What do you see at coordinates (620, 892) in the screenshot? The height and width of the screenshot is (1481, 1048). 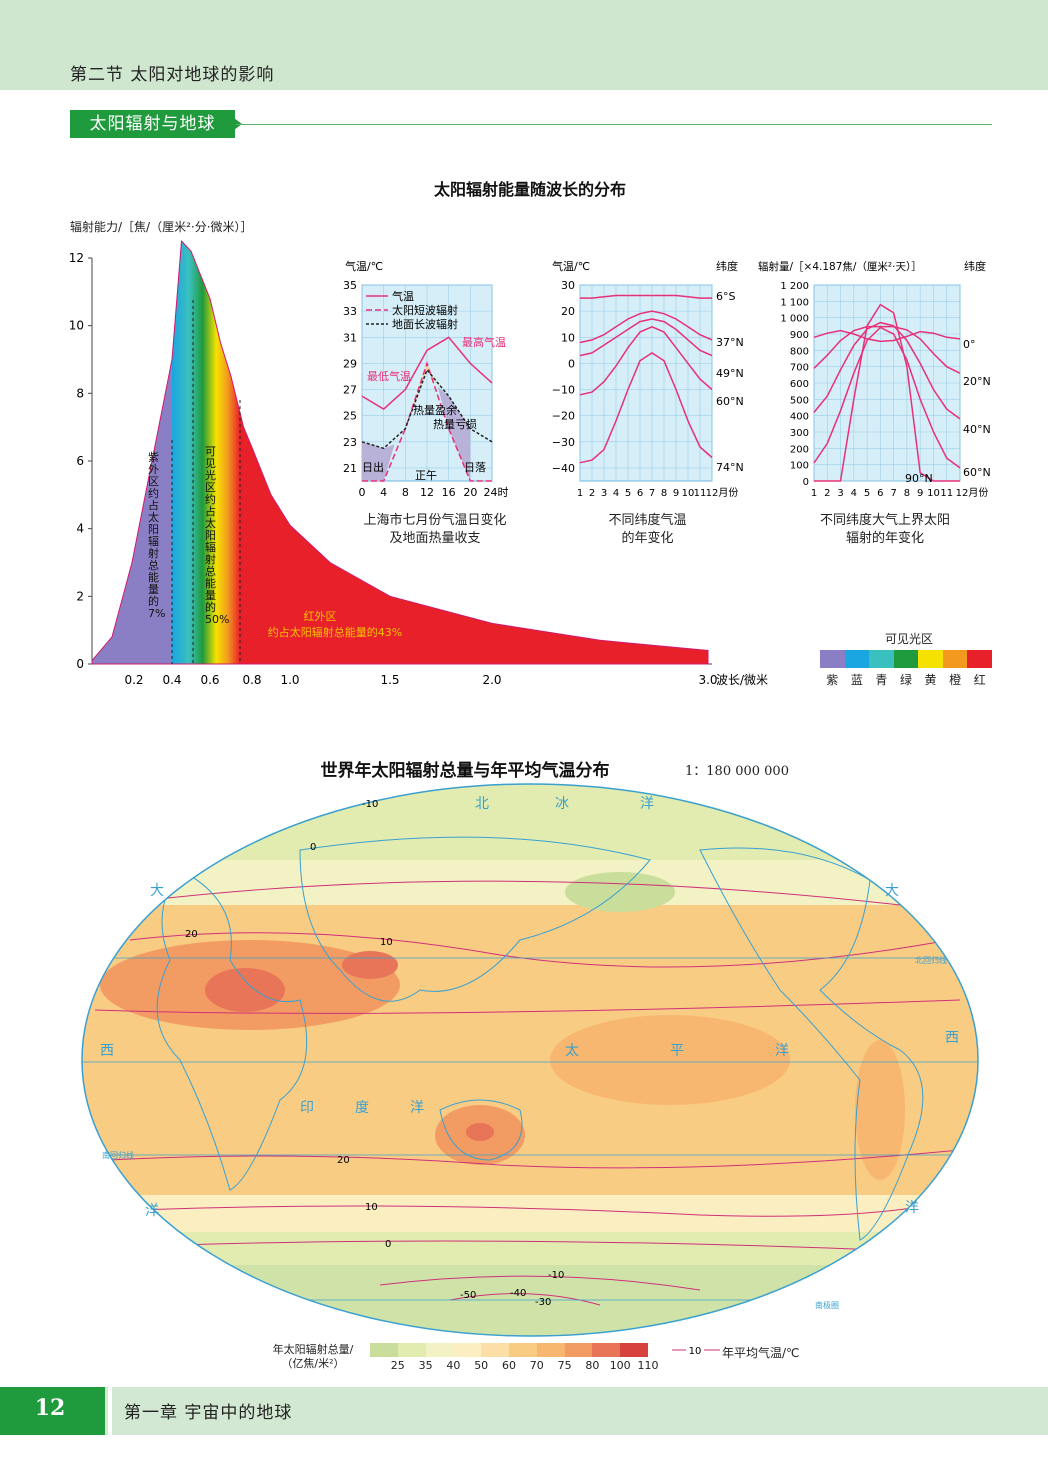 I see `north-pacific-low` at bounding box center [620, 892].